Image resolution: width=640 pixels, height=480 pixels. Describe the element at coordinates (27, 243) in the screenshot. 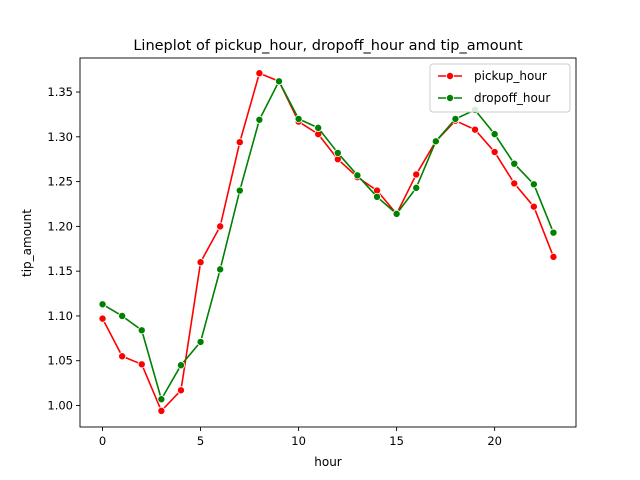

I see `y-axis-label: tip_amount` at that location.